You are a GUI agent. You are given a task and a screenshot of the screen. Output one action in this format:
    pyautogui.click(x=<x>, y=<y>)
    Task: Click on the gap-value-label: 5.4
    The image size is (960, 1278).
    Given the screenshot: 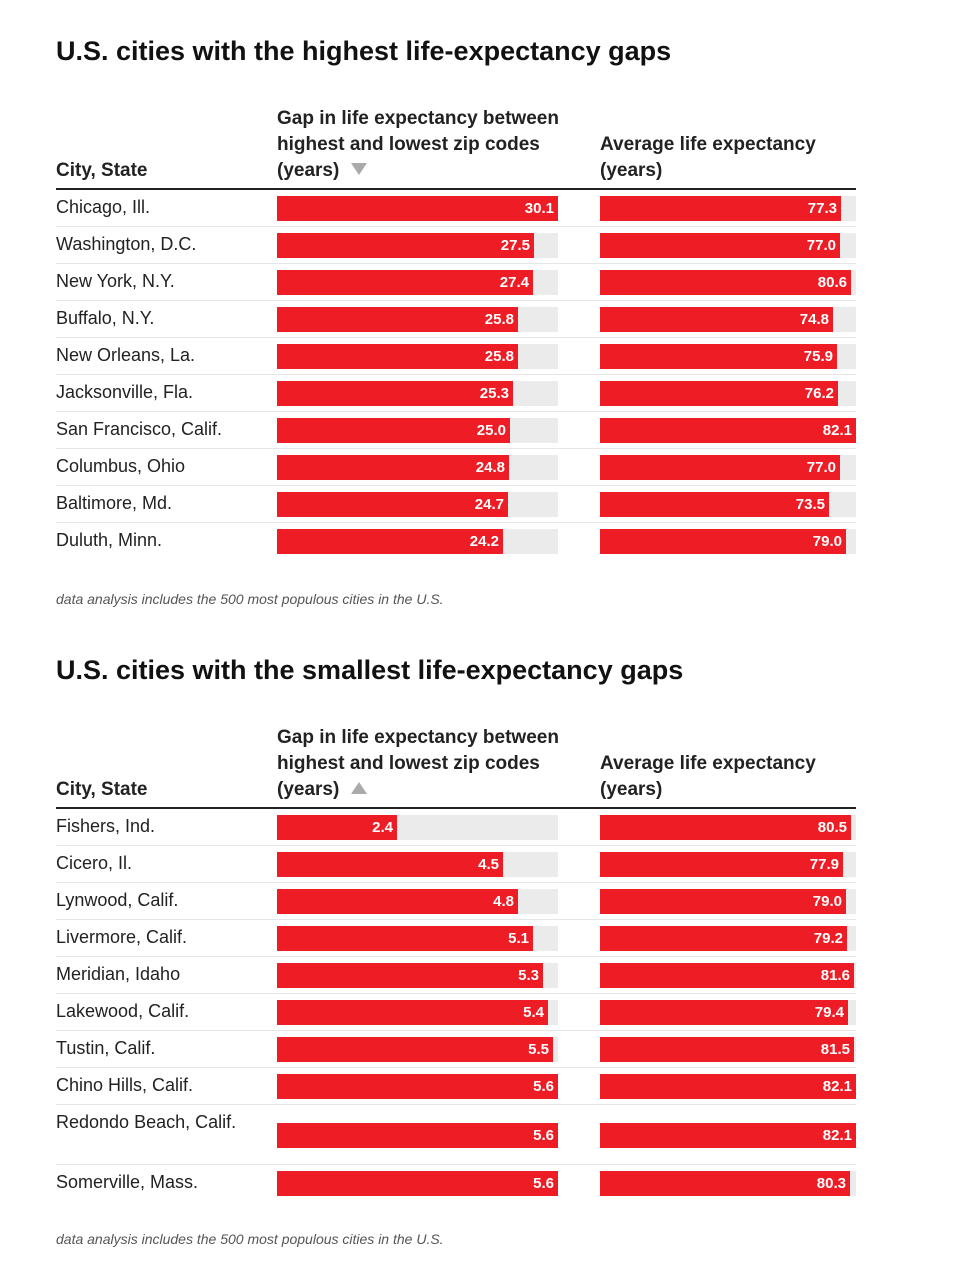 What is the action you would take?
    pyautogui.click(x=533, y=1012)
    